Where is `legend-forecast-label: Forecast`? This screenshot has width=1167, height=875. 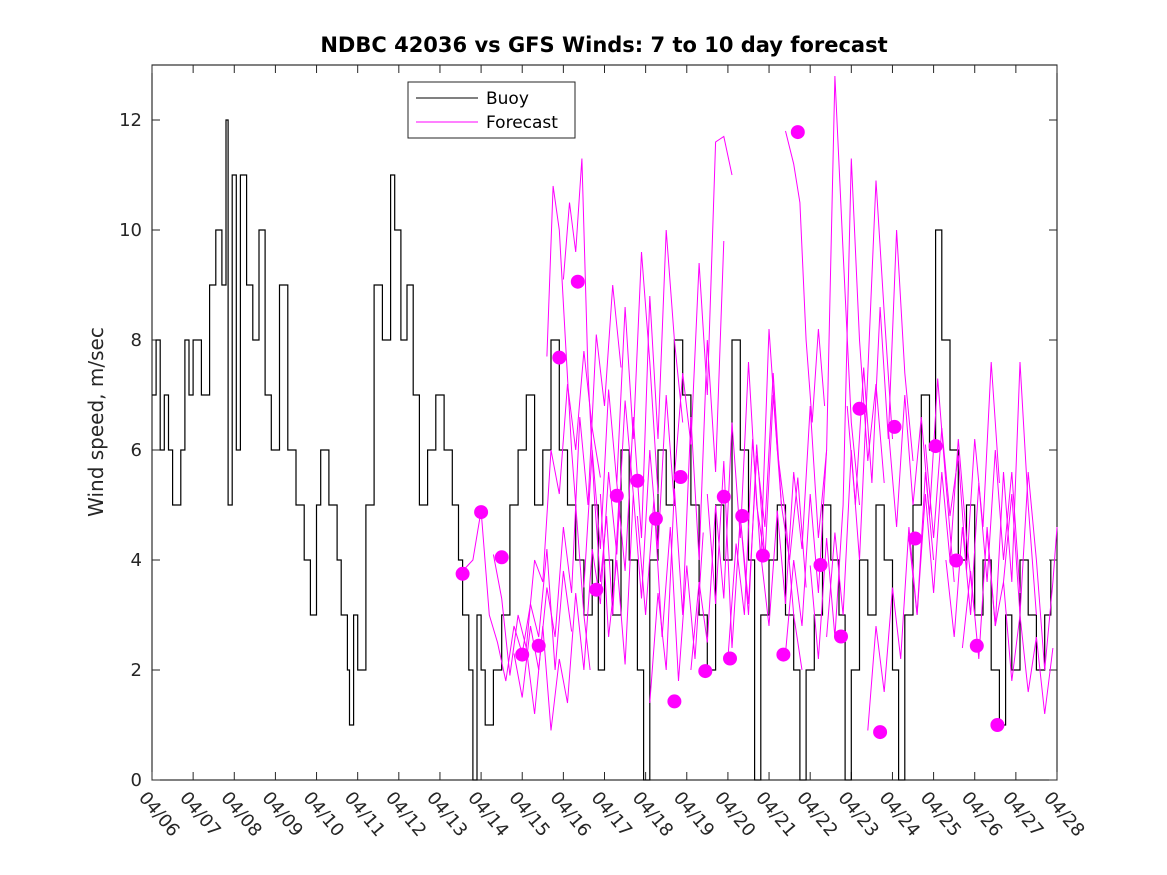
legend-forecast-label: Forecast is located at coordinates (522, 123).